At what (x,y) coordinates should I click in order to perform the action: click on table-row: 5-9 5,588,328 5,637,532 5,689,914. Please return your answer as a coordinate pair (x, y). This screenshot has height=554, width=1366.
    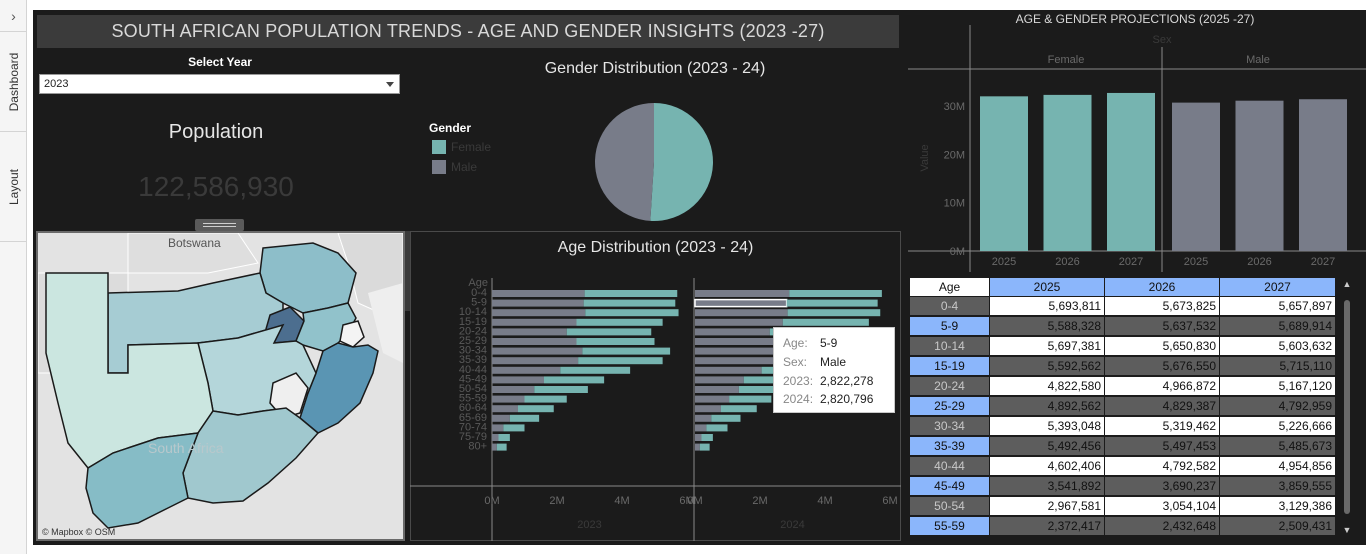
    Looking at the image, I should click on (1123, 326).